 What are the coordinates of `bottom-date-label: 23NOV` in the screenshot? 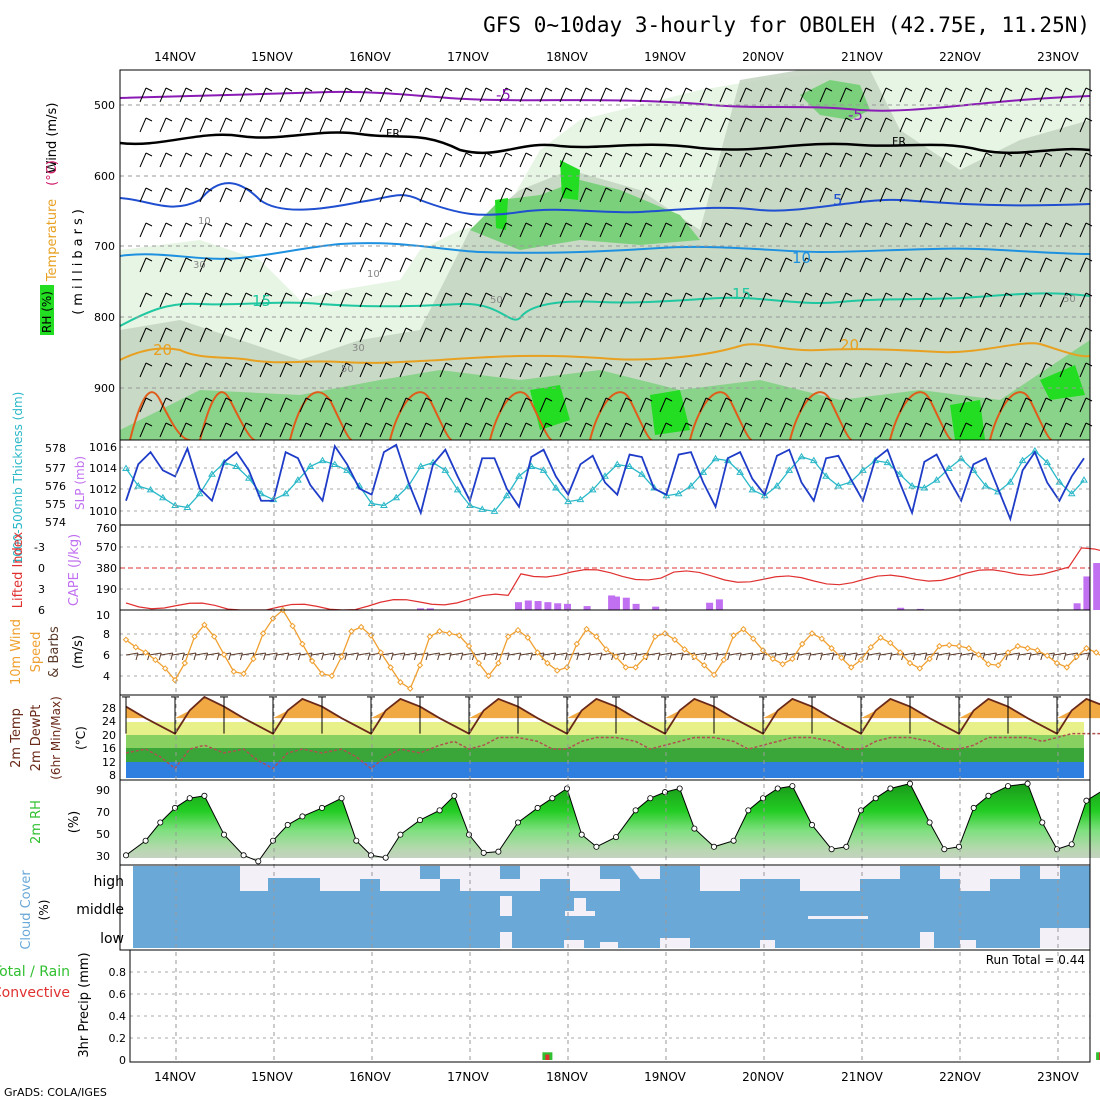 It's located at (1058, 1077).